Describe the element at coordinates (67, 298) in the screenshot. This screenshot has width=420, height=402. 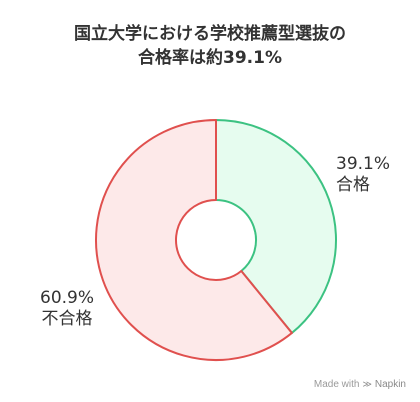
I see `label-fail-percent: 60.9%` at that location.